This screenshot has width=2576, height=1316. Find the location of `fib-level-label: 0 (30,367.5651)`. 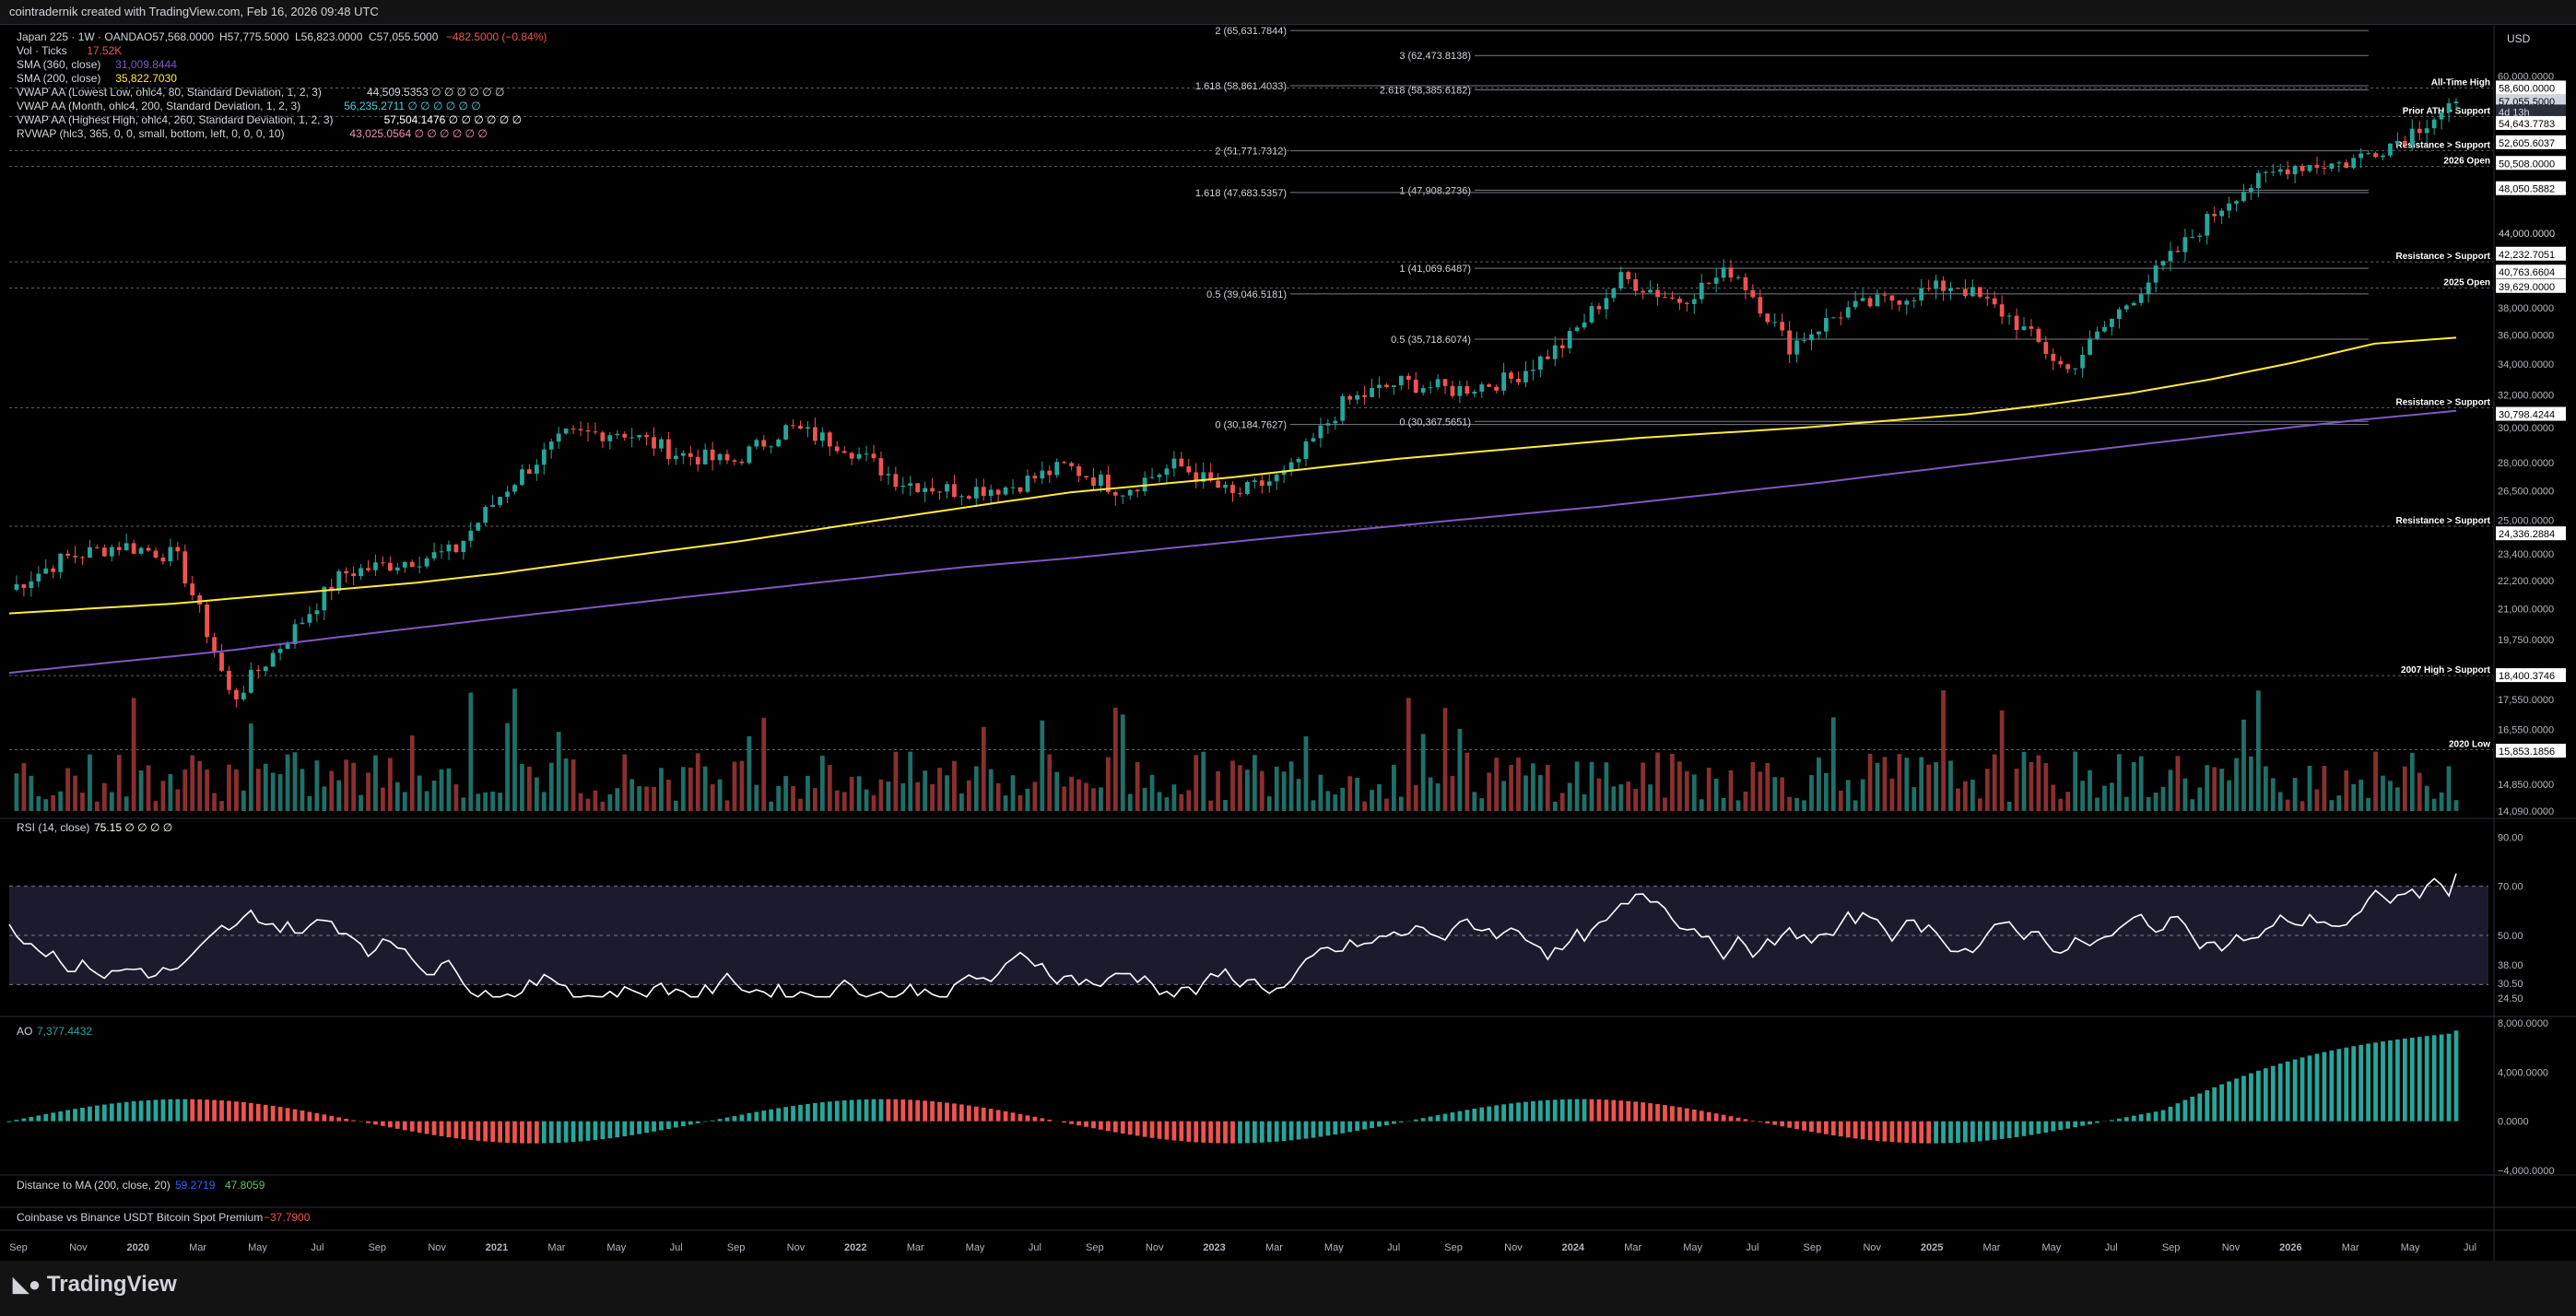

fib-level-label: 0 (30,367.5651) is located at coordinates (1435, 422).